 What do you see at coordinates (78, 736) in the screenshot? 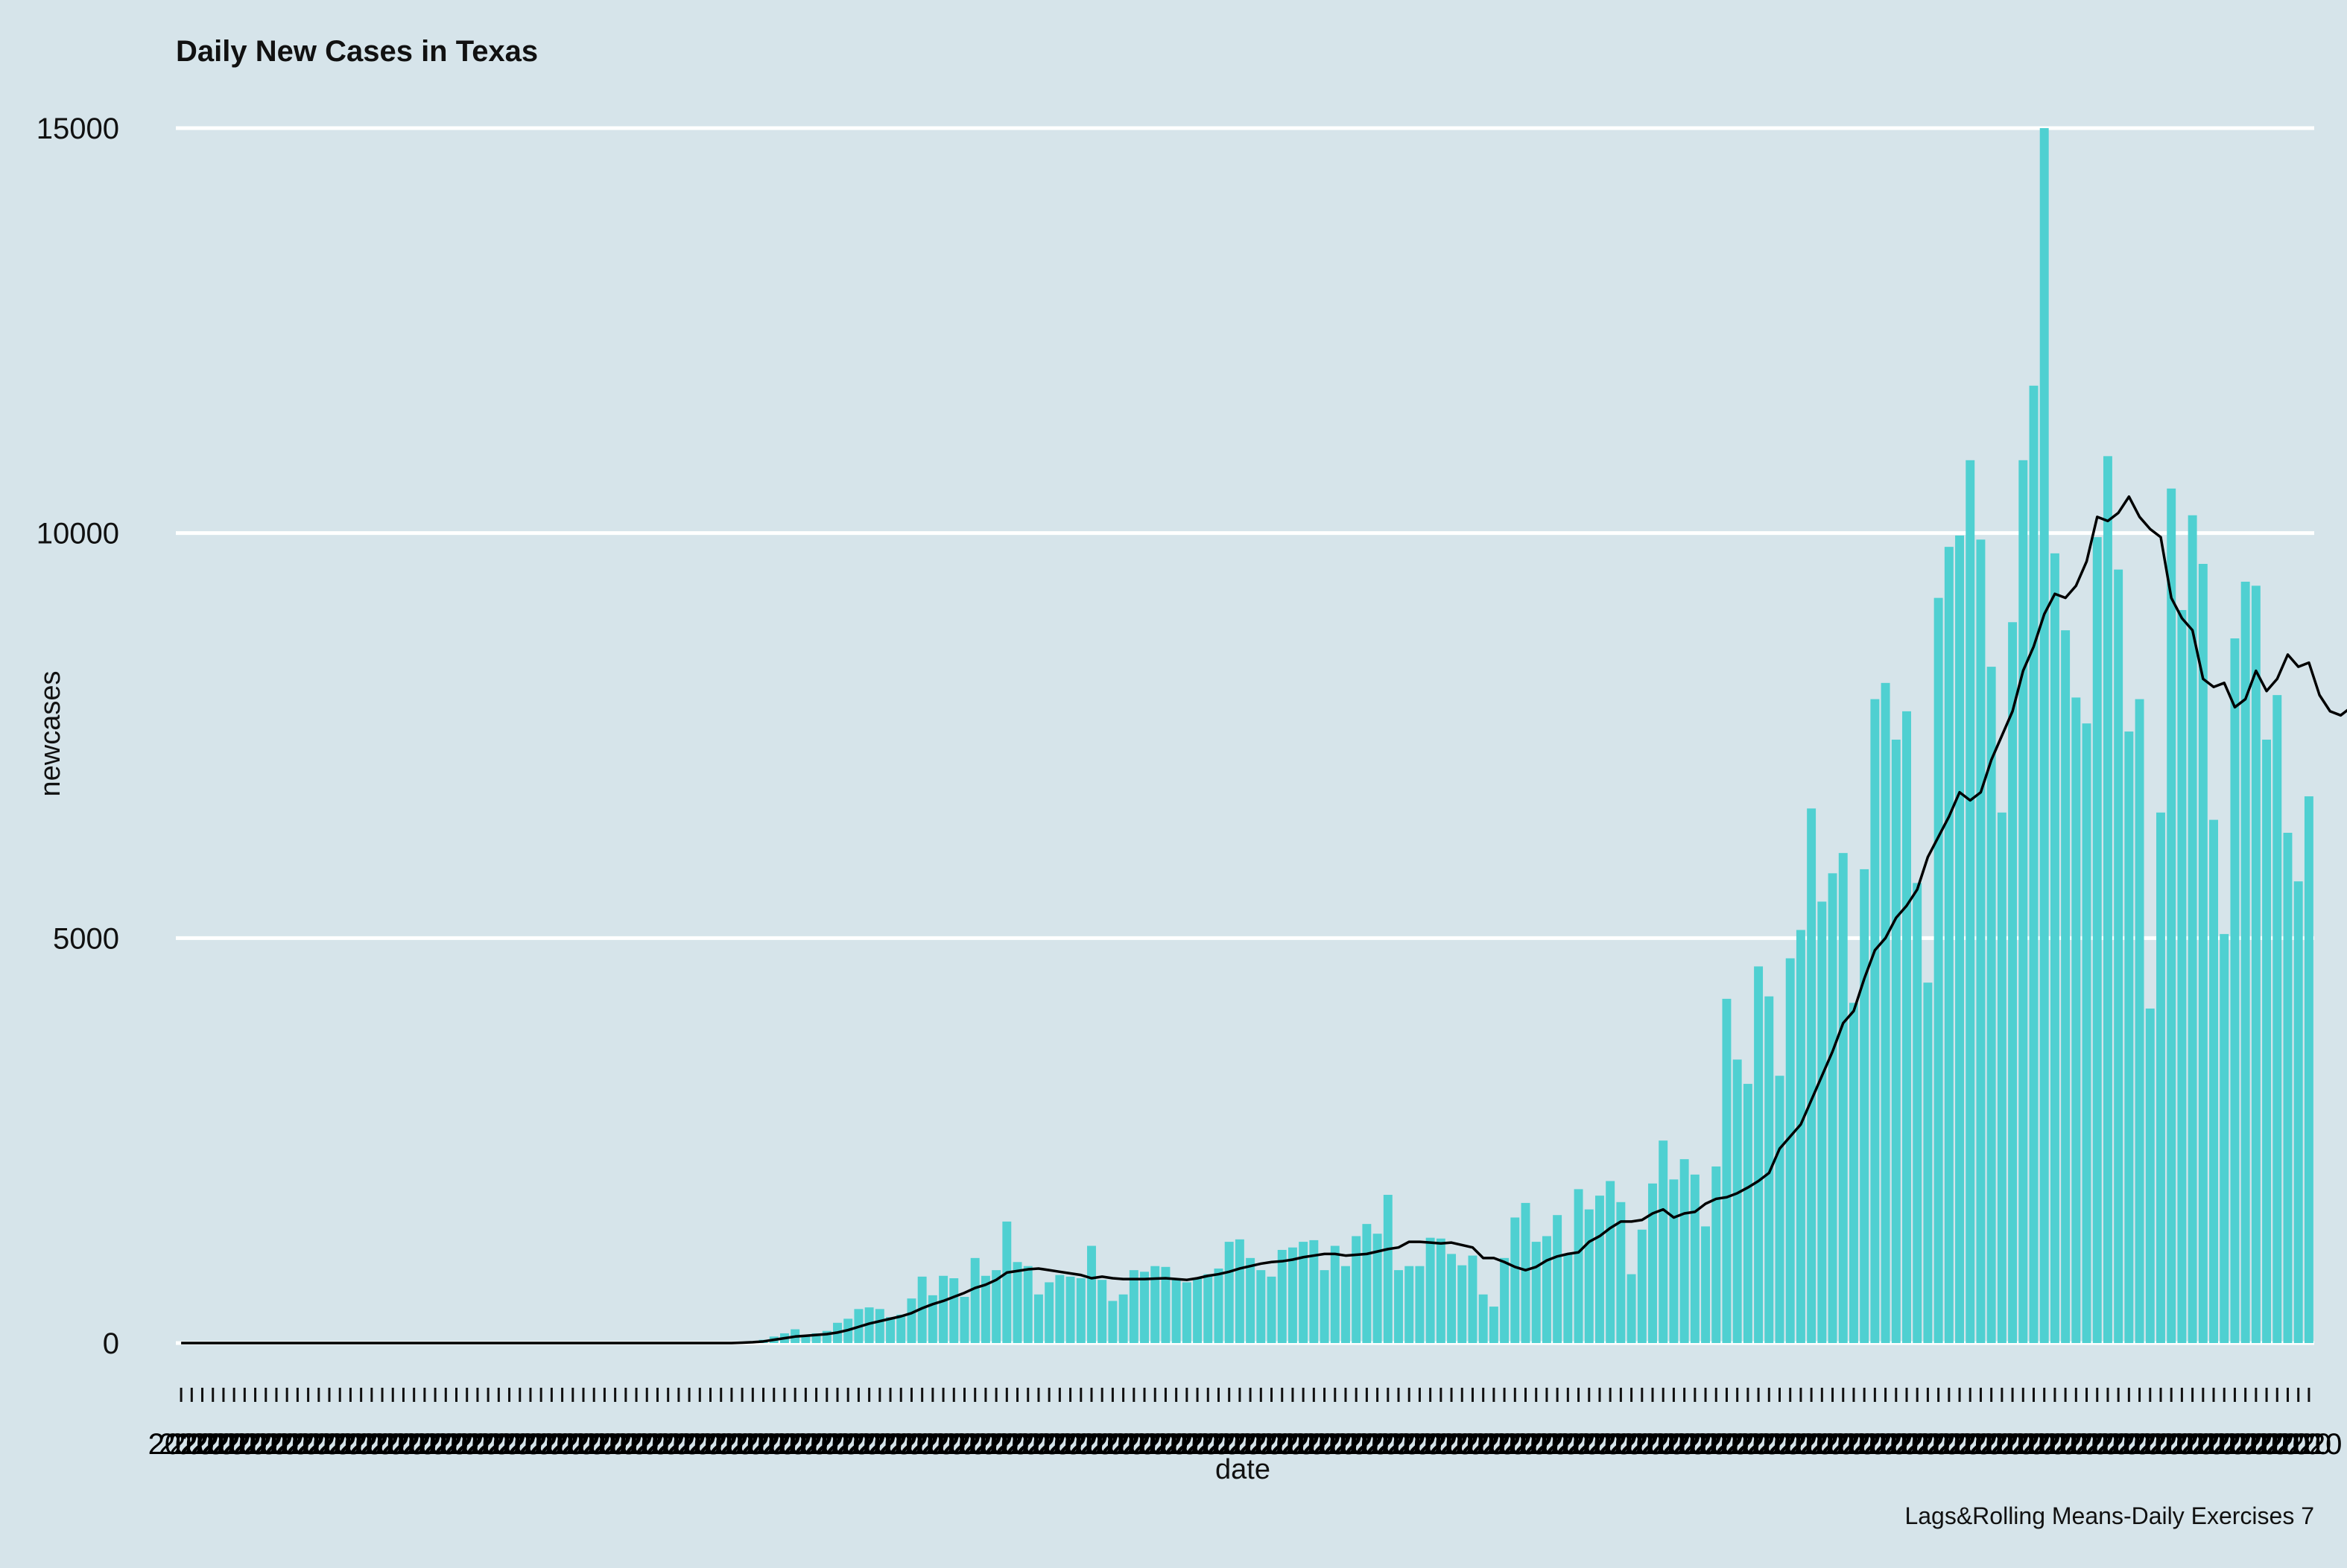
I see `y-axis-ticks: 0 5000 10000 15000` at bounding box center [78, 736].